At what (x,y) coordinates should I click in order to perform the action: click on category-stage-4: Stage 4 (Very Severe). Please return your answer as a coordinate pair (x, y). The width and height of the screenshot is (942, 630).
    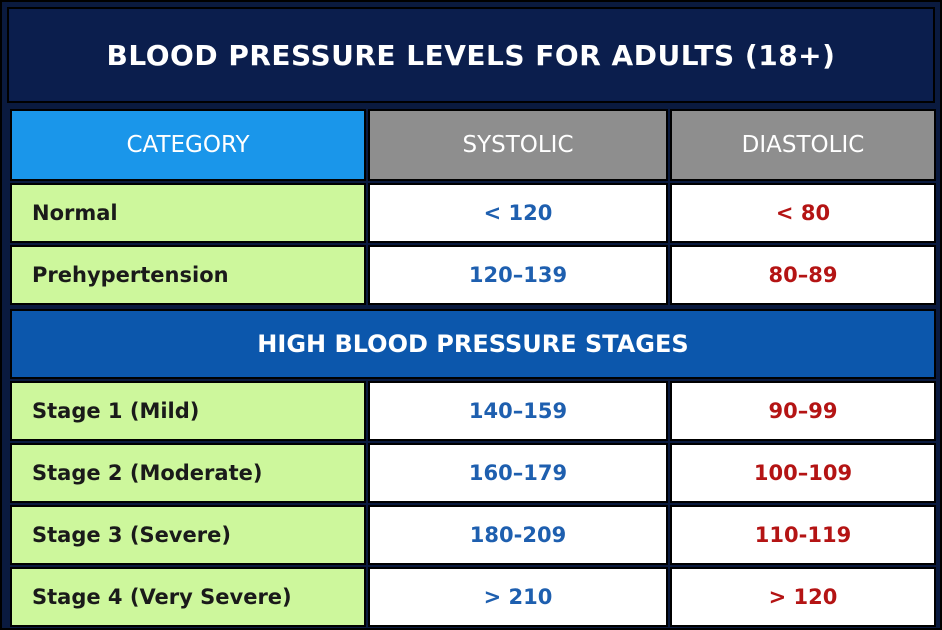
    Looking at the image, I should click on (188, 597).